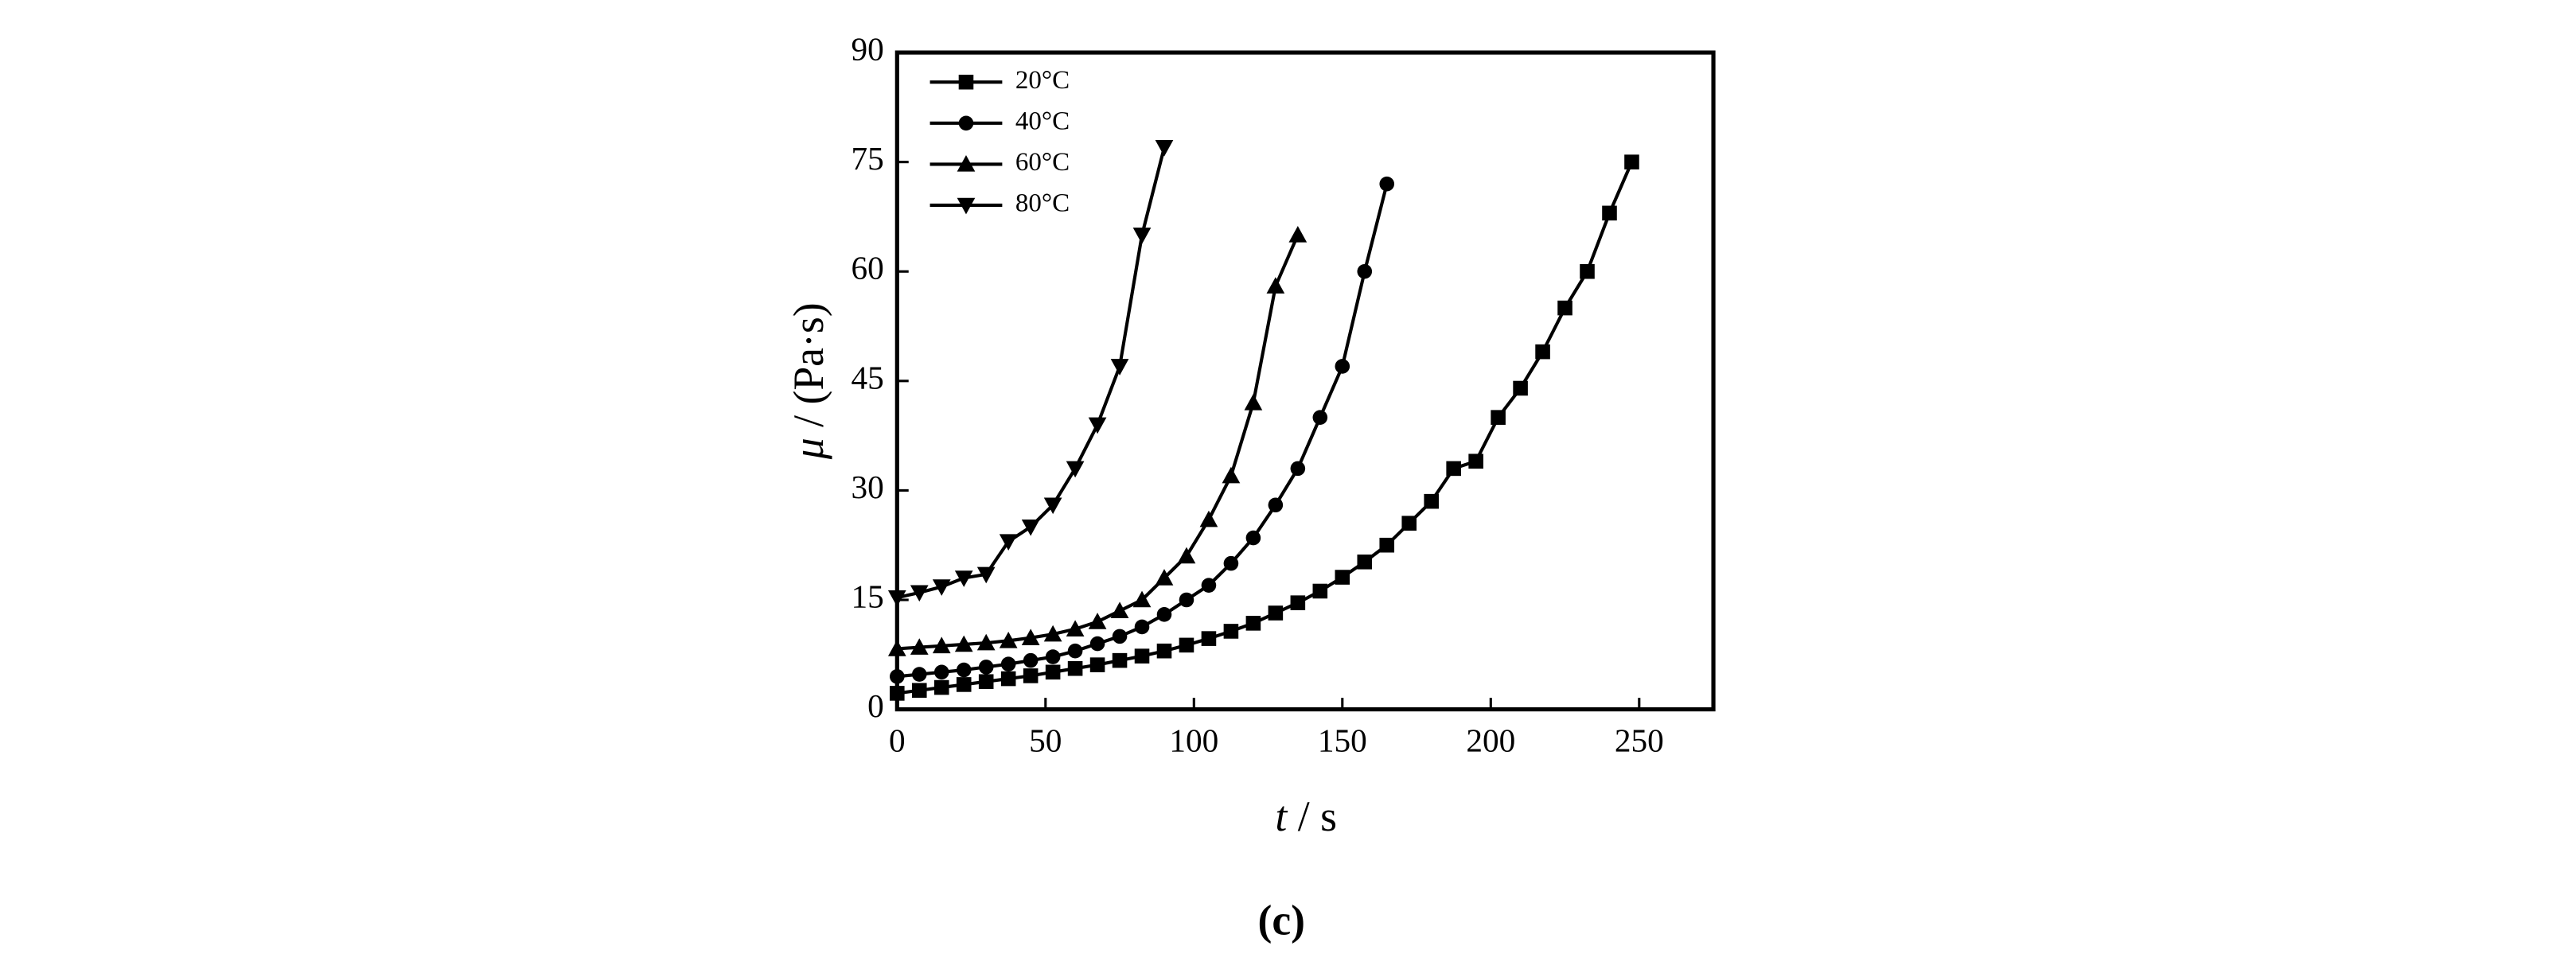 The height and width of the screenshot is (977, 2576). What do you see at coordinates (1342, 740) in the screenshot?
I see `x-tick-label: 150` at bounding box center [1342, 740].